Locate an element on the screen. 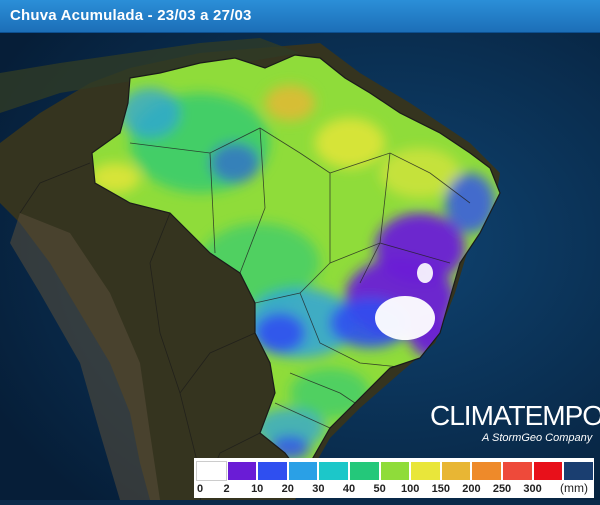  legend-unit: (mm) is located at coordinates (574, 488).